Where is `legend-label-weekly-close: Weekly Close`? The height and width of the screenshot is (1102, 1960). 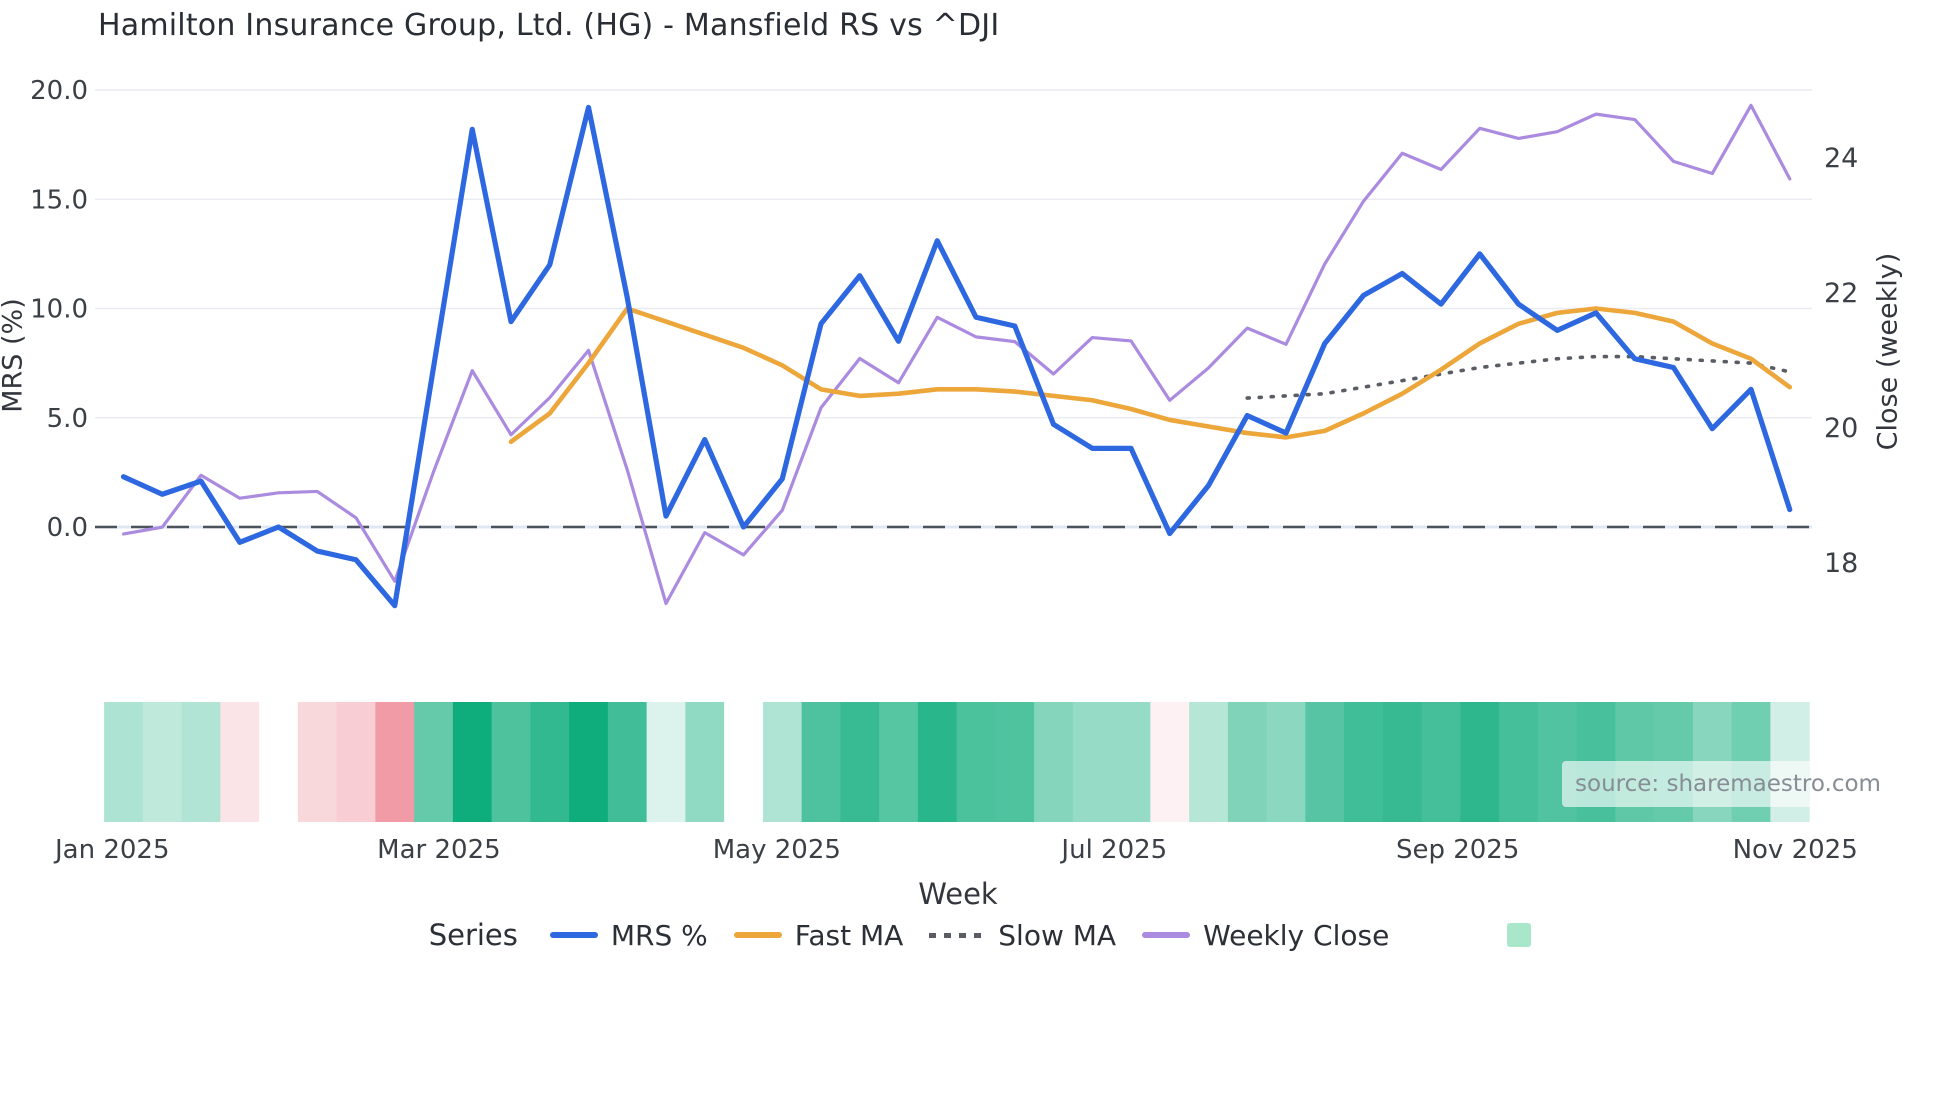
legend-label-weekly-close: Weekly Close is located at coordinates (1296, 935).